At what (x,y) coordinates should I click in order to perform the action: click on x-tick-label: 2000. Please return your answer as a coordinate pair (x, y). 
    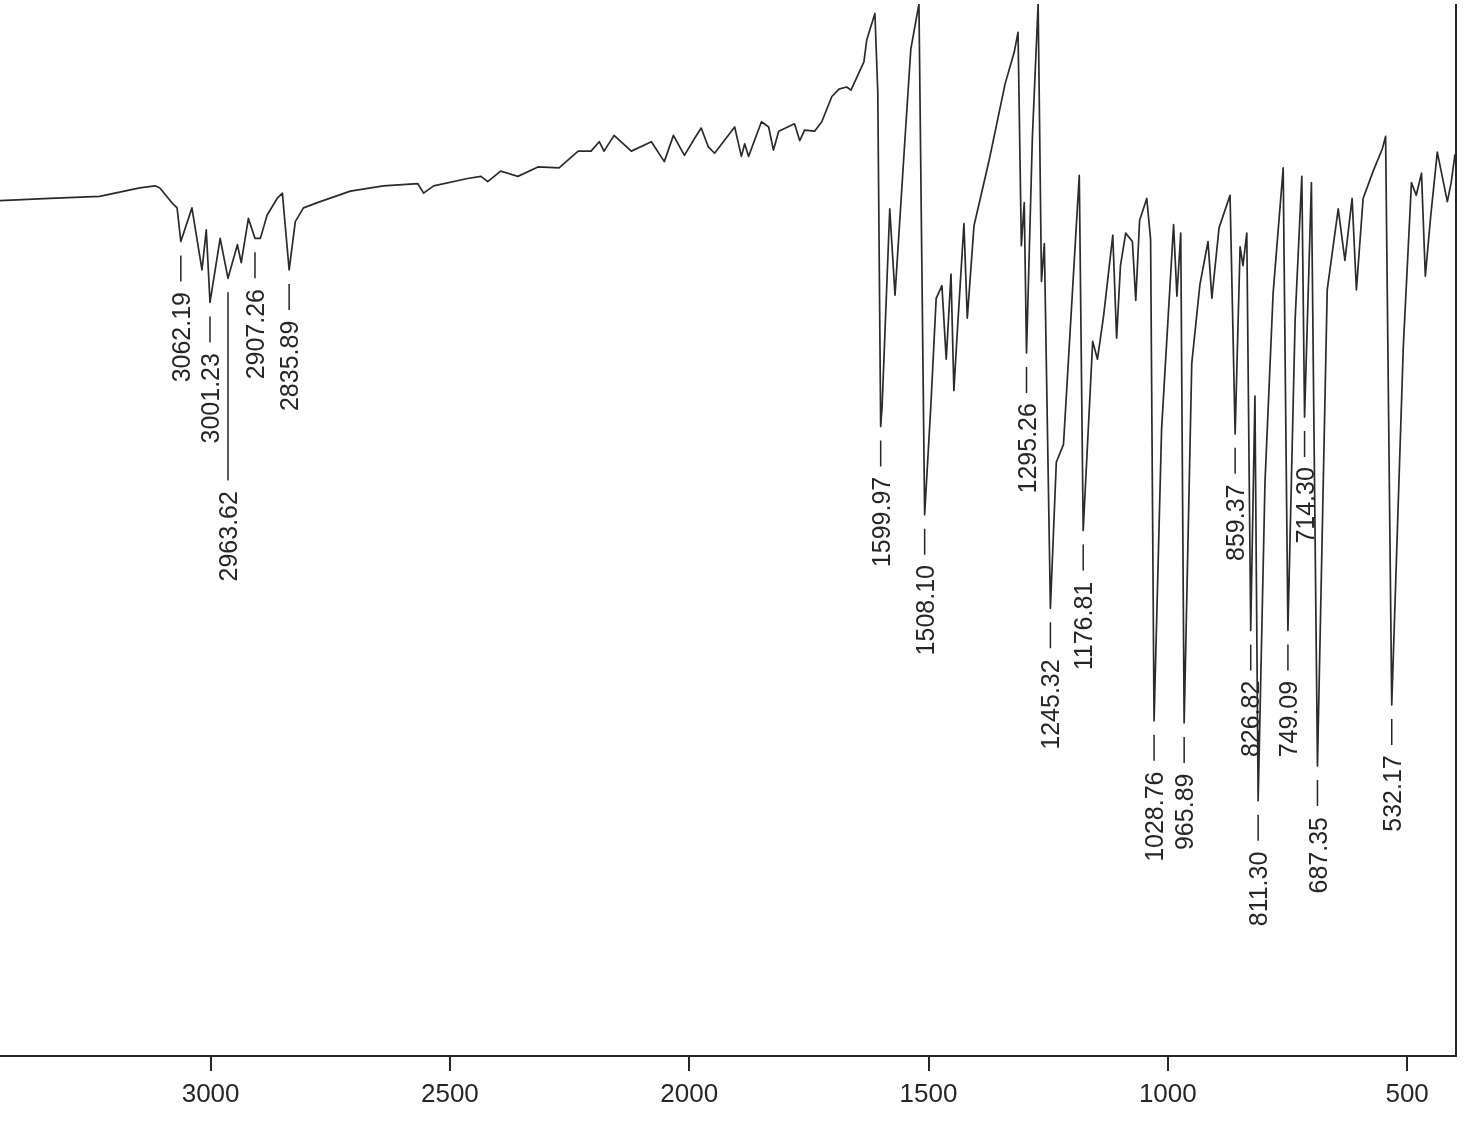
    Looking at the image, I should click on (689, 1092).